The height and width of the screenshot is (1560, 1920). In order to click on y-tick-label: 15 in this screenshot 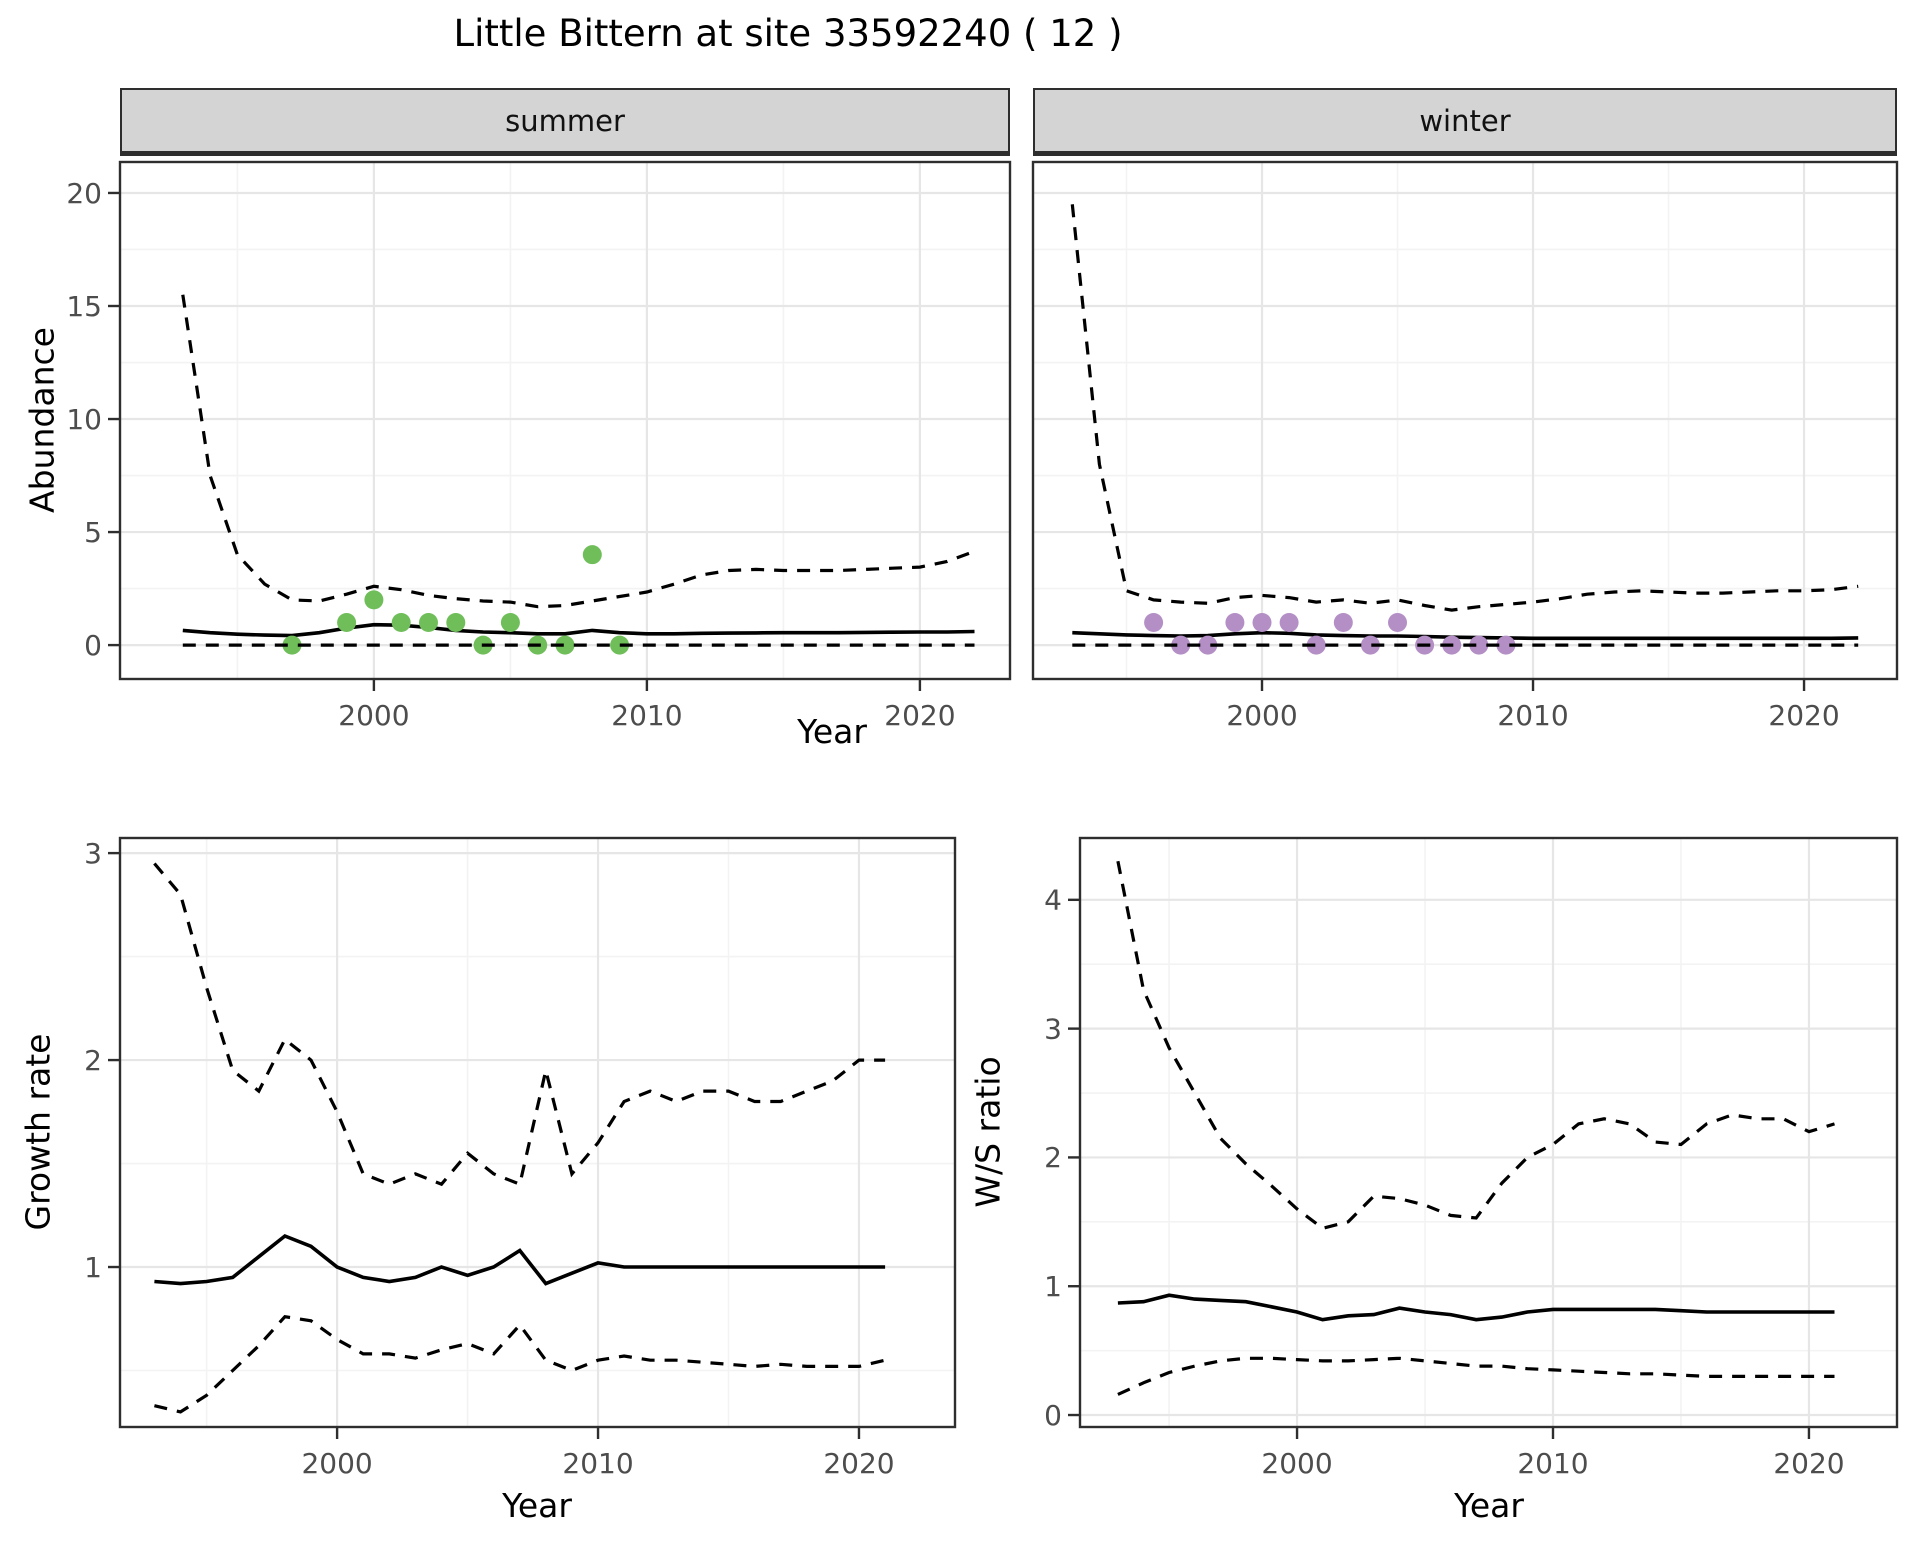, I will do `click(84, 306)`.